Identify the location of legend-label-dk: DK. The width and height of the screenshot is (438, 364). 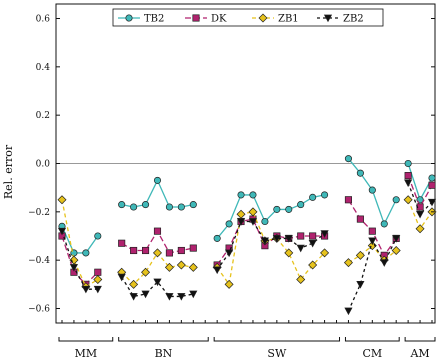
(219, 19).